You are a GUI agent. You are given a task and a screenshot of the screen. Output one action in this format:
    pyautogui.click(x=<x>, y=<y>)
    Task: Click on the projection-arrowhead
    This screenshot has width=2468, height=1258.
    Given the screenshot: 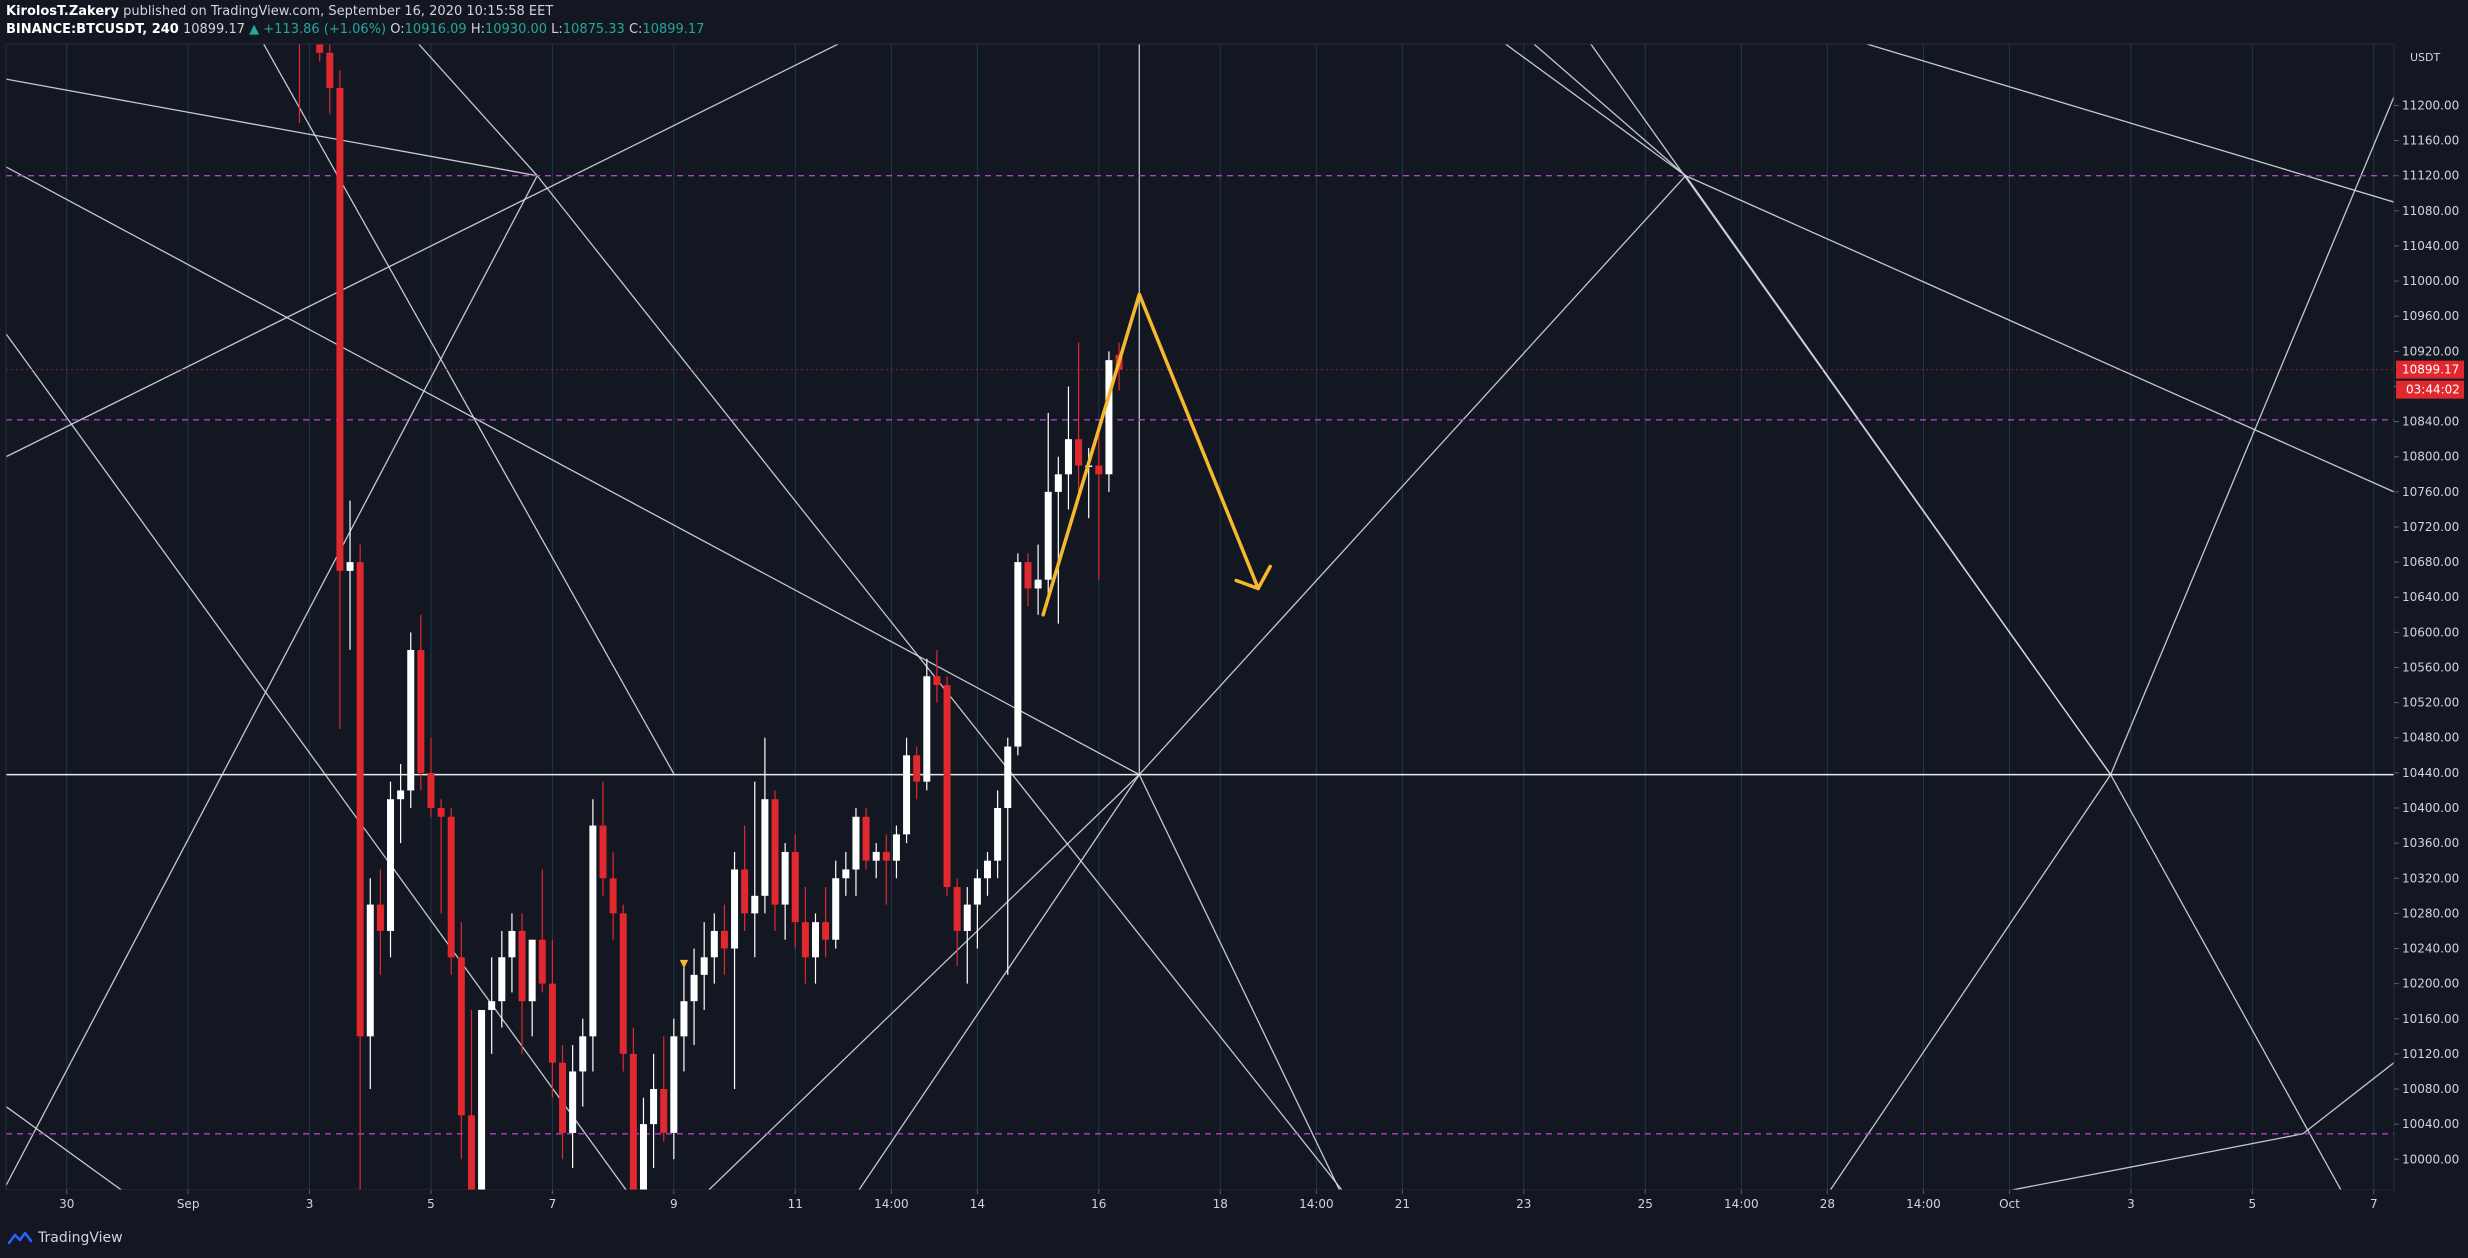 What is the action you would take?
    pyautogui.click(x=1253, y=577)
    